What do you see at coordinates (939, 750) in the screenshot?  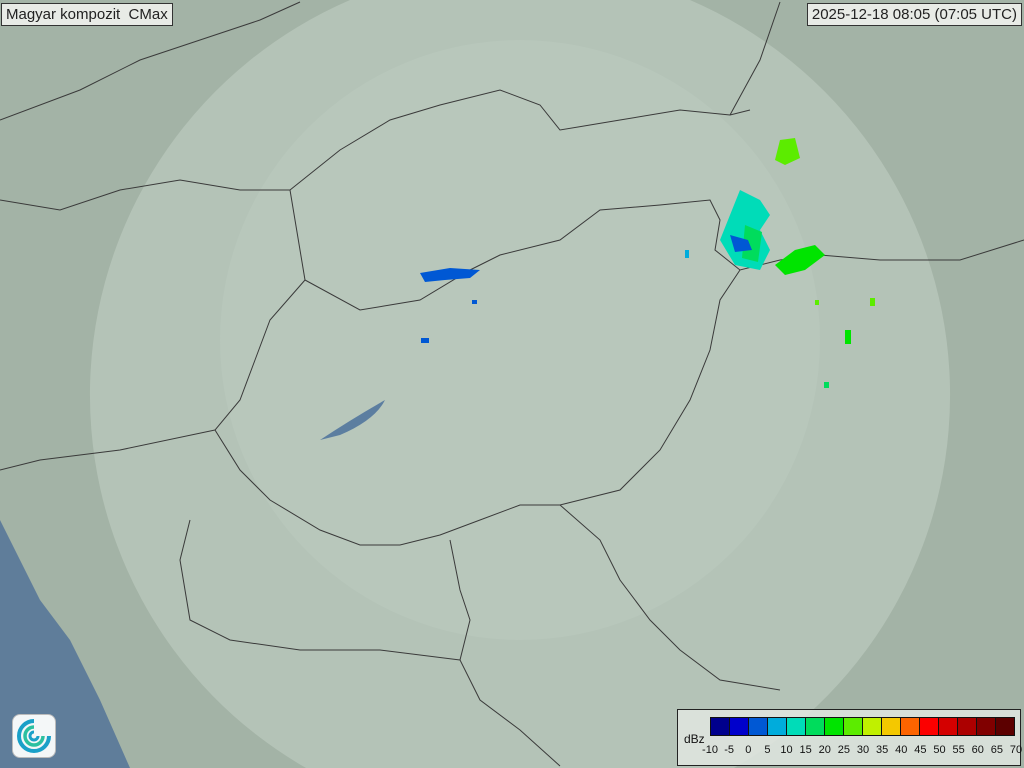 I see `legend-tick-label: 50` at bounding box center [939, 750].